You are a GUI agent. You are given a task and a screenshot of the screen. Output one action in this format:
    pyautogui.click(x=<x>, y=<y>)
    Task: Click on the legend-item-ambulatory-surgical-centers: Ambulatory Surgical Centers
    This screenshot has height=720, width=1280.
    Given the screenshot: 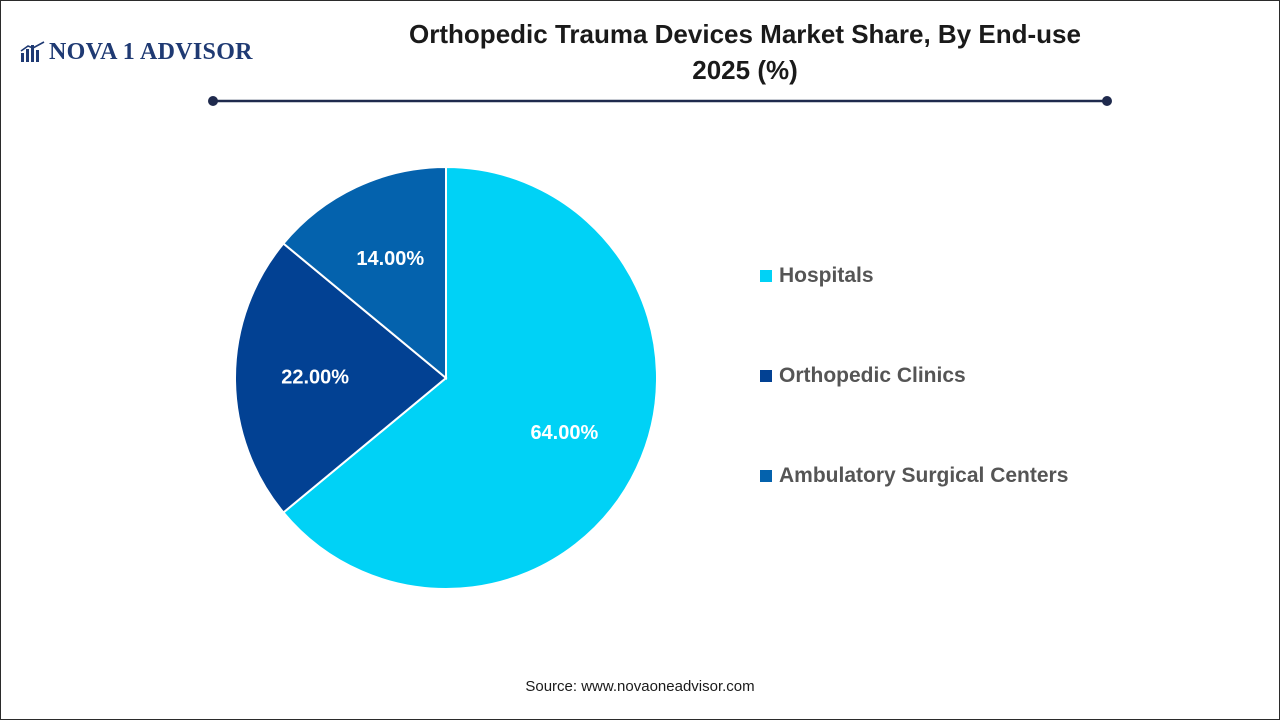 What is the action you would take?
    pyautogui.click(x=914, y=476)
    